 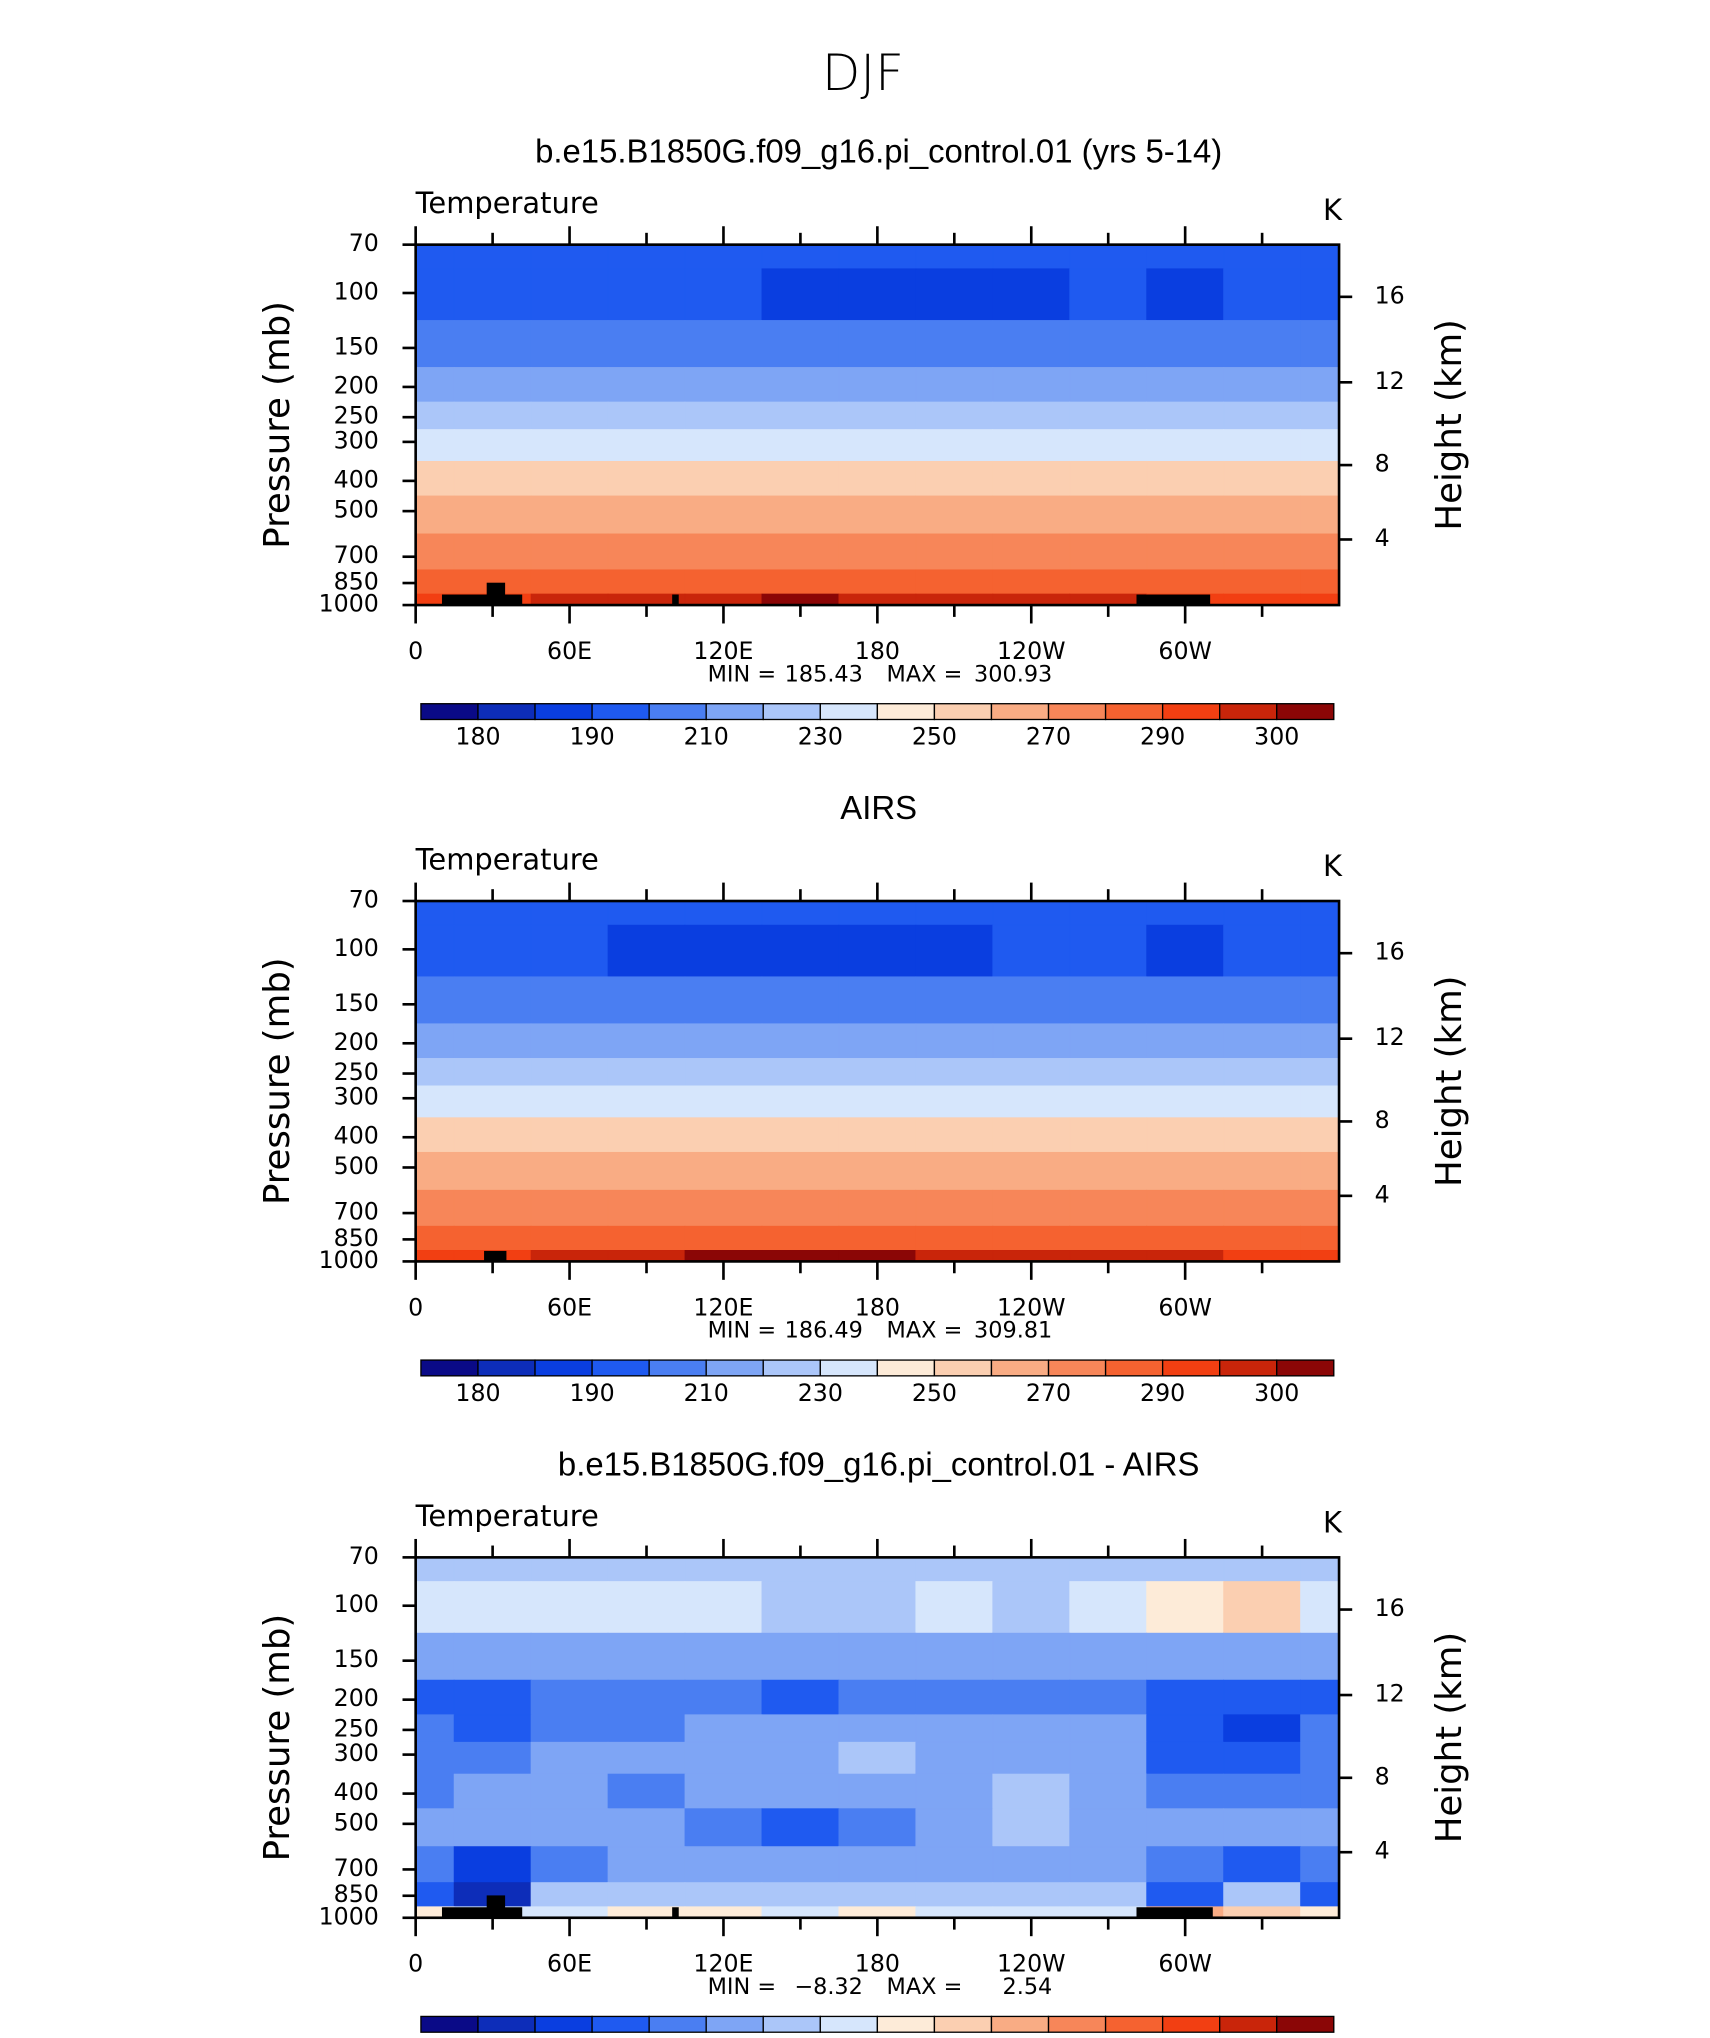 I want to click on y-tick-label: 700, so click(x=356, y=1868).